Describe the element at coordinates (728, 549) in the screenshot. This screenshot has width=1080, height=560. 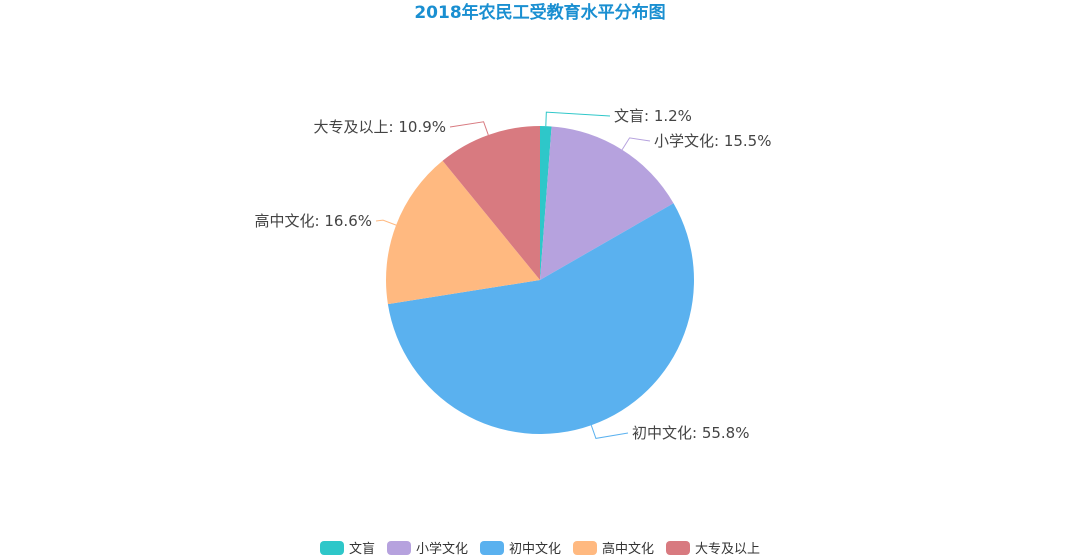
I see `legend-label: 大专及以上` at that location.